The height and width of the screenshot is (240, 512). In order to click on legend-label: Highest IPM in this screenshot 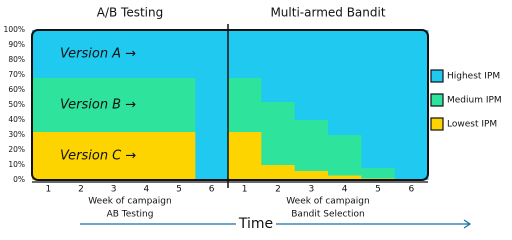, I will do `click(473, 77)`.